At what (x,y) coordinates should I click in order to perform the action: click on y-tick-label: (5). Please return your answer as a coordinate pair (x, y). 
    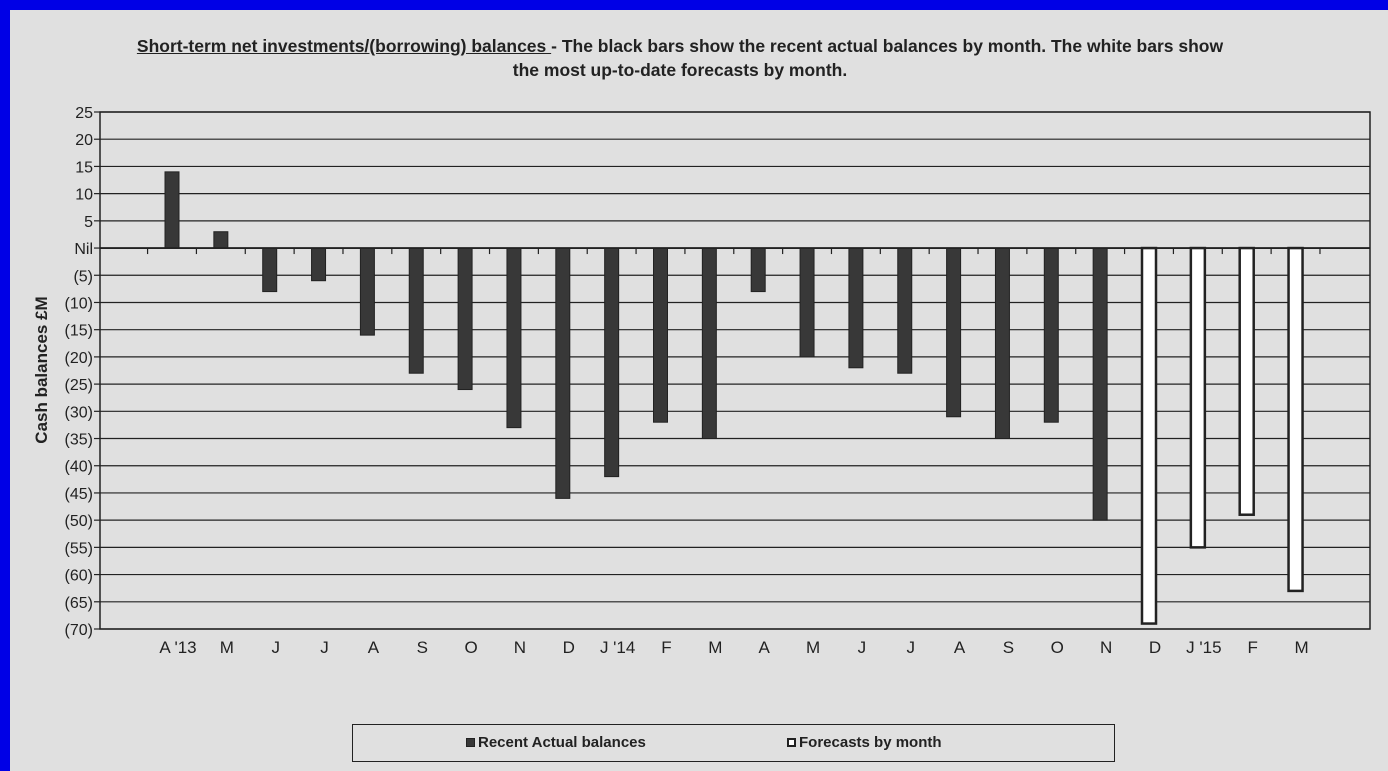
    Looking at the image, I should click on (83, 276).